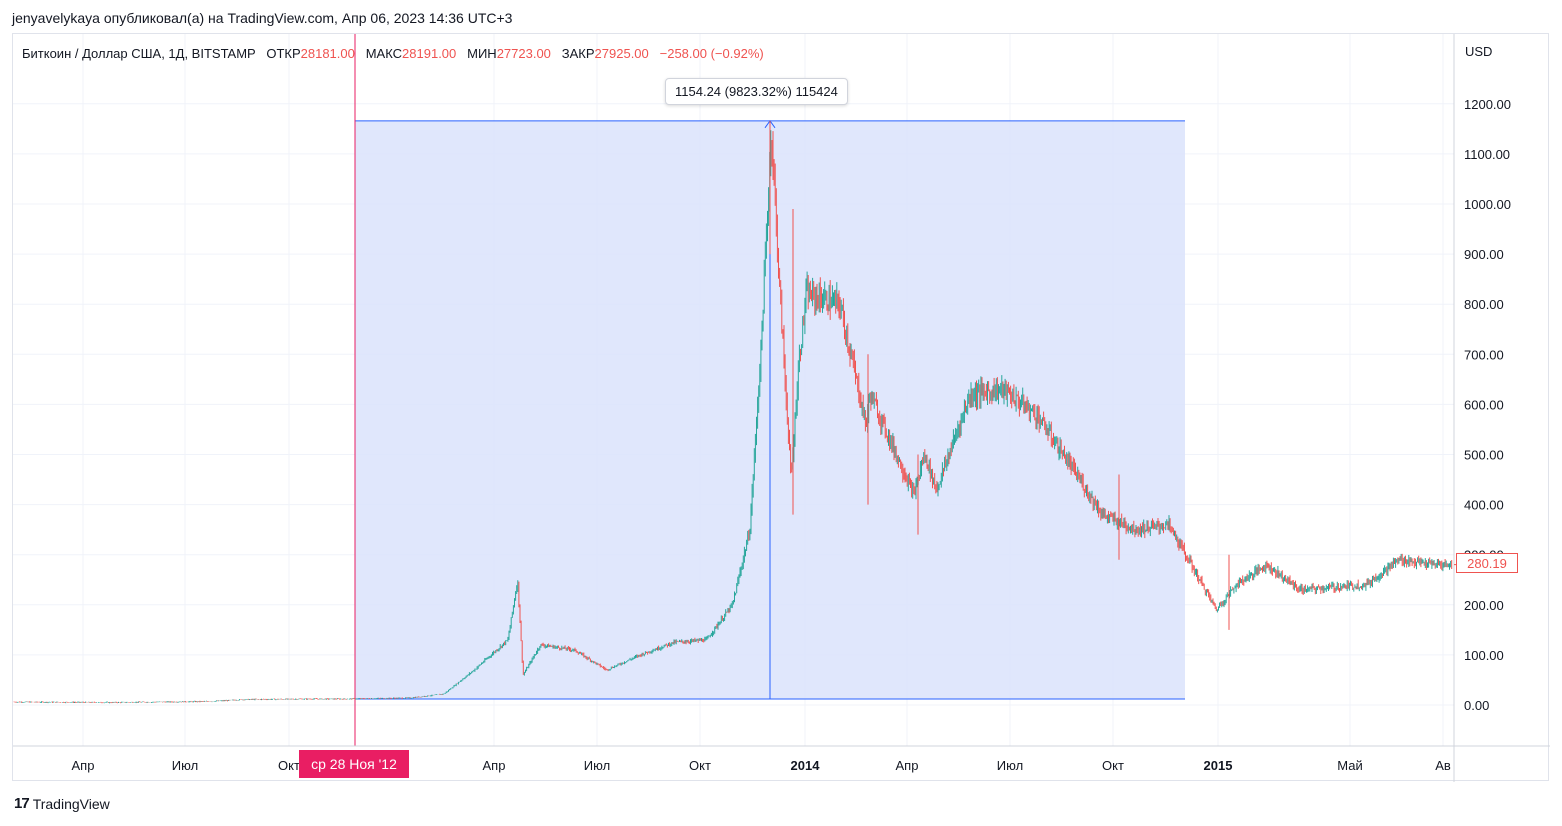 The width and height of the screenshot is (1562, 826). Describe the element at coordinates (523, 53) in the screenshot. I see `low-value: 27723.00` at that location.